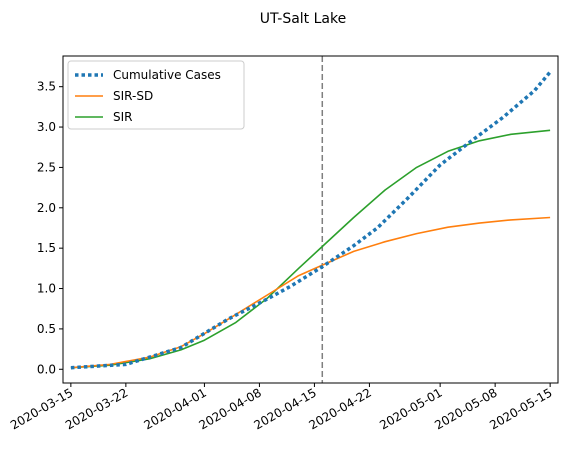 The width and height of the screenshot is (569, 456). I want to click on legend-label: Cumulative Cases, so click(167, 75).